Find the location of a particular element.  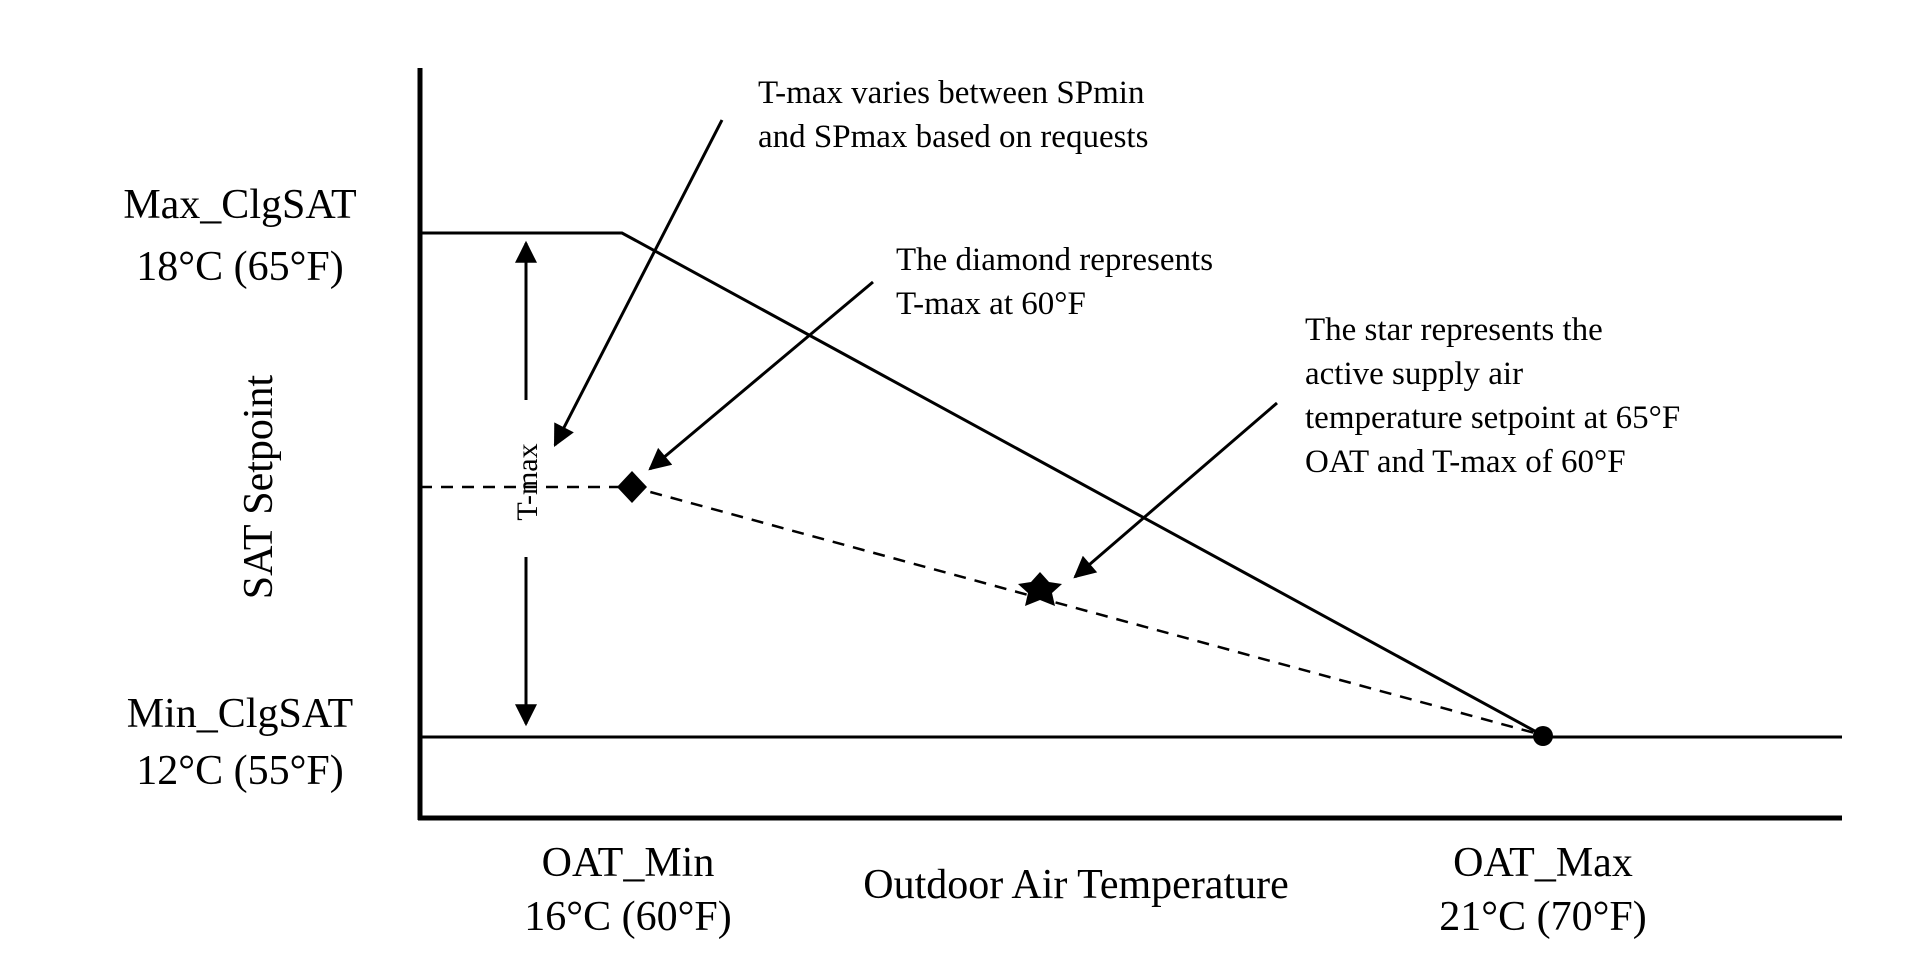

oat-max-label: OAT_Max is located at coordinates (1543, 863).